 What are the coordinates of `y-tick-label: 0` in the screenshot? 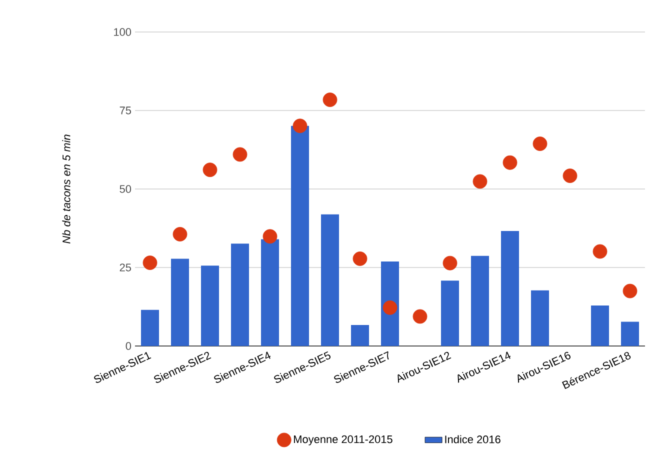 It's located at (129, 346).